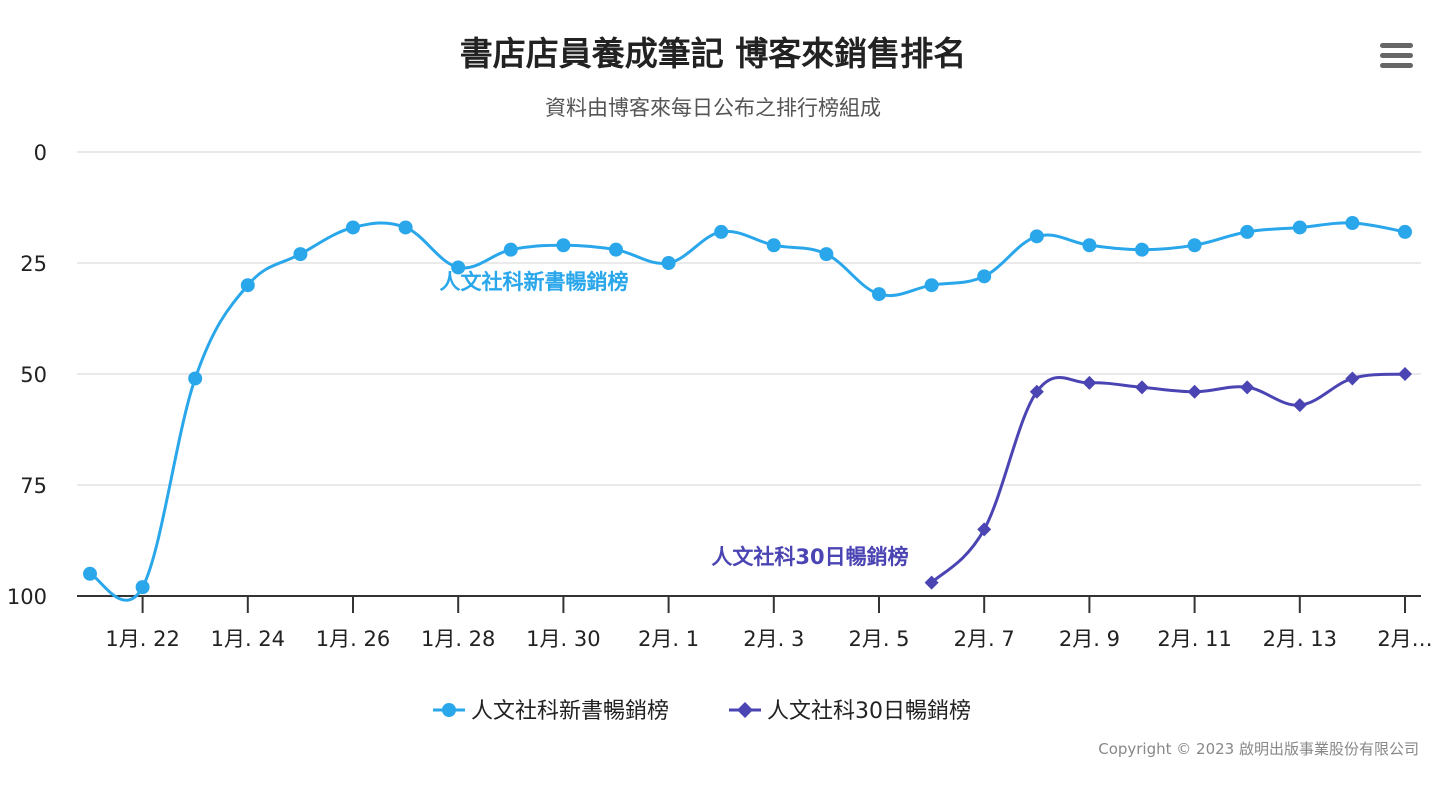 The image size is (1456, 792). Describe the element at coordinates (668, 639) in the screenshot. I see `x-tick-label: 2月. 1` at that location.